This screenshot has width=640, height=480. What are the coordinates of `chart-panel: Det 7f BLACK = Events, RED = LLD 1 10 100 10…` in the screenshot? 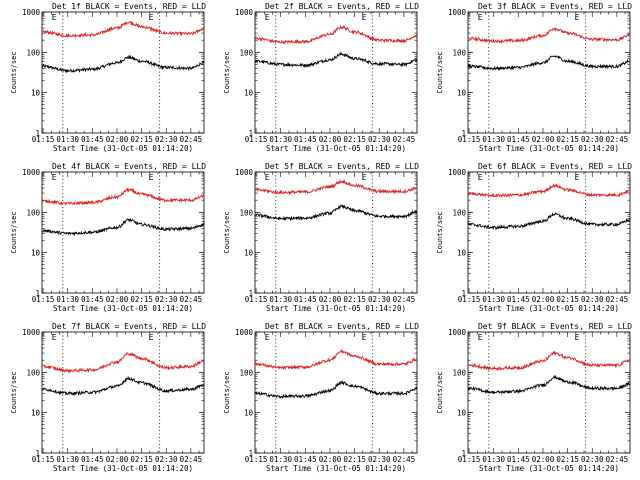 It's located at (108, 397).